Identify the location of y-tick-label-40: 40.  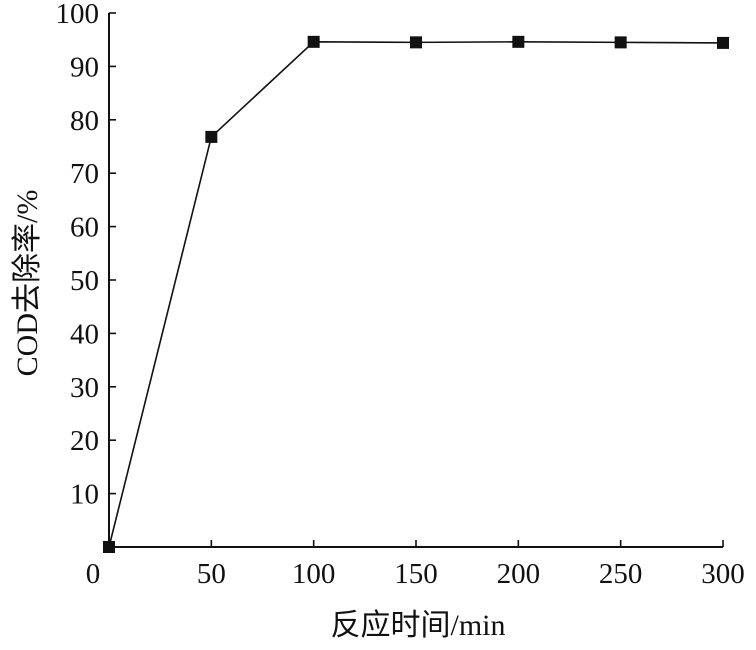
(84, 334).